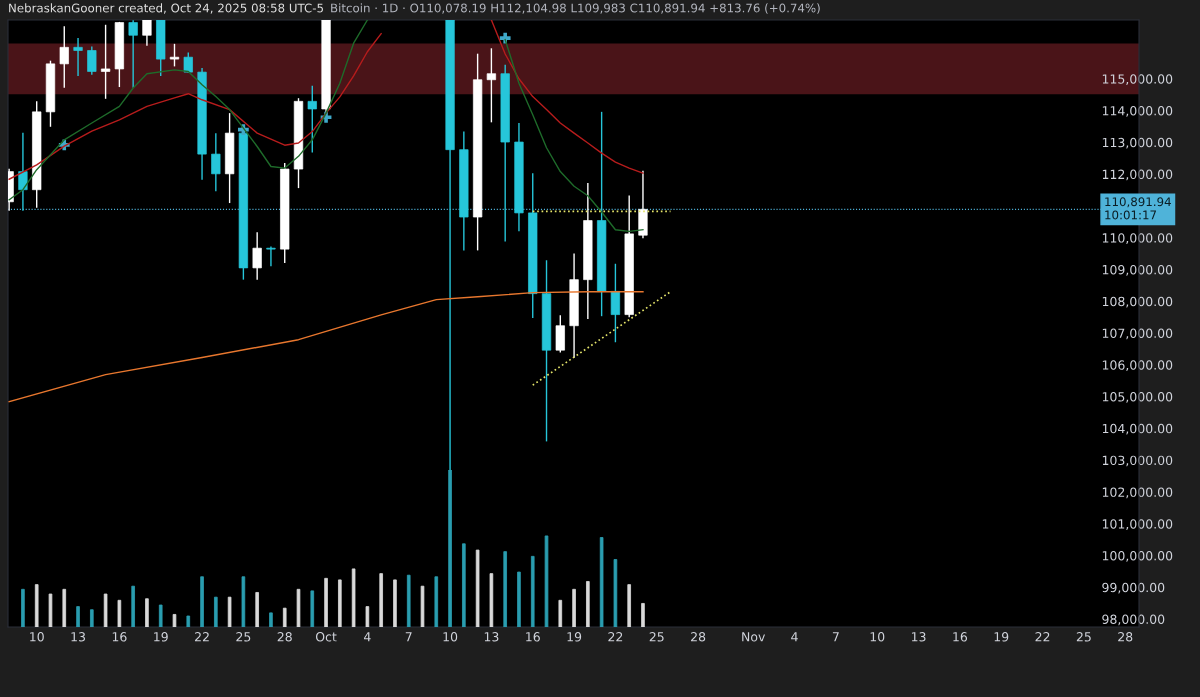 This screenshot has height=697, width=1200. Describe the element at coordinates (1137, 111) in the screenshot. I see `y-tick-label: 114,000.00` at that location.